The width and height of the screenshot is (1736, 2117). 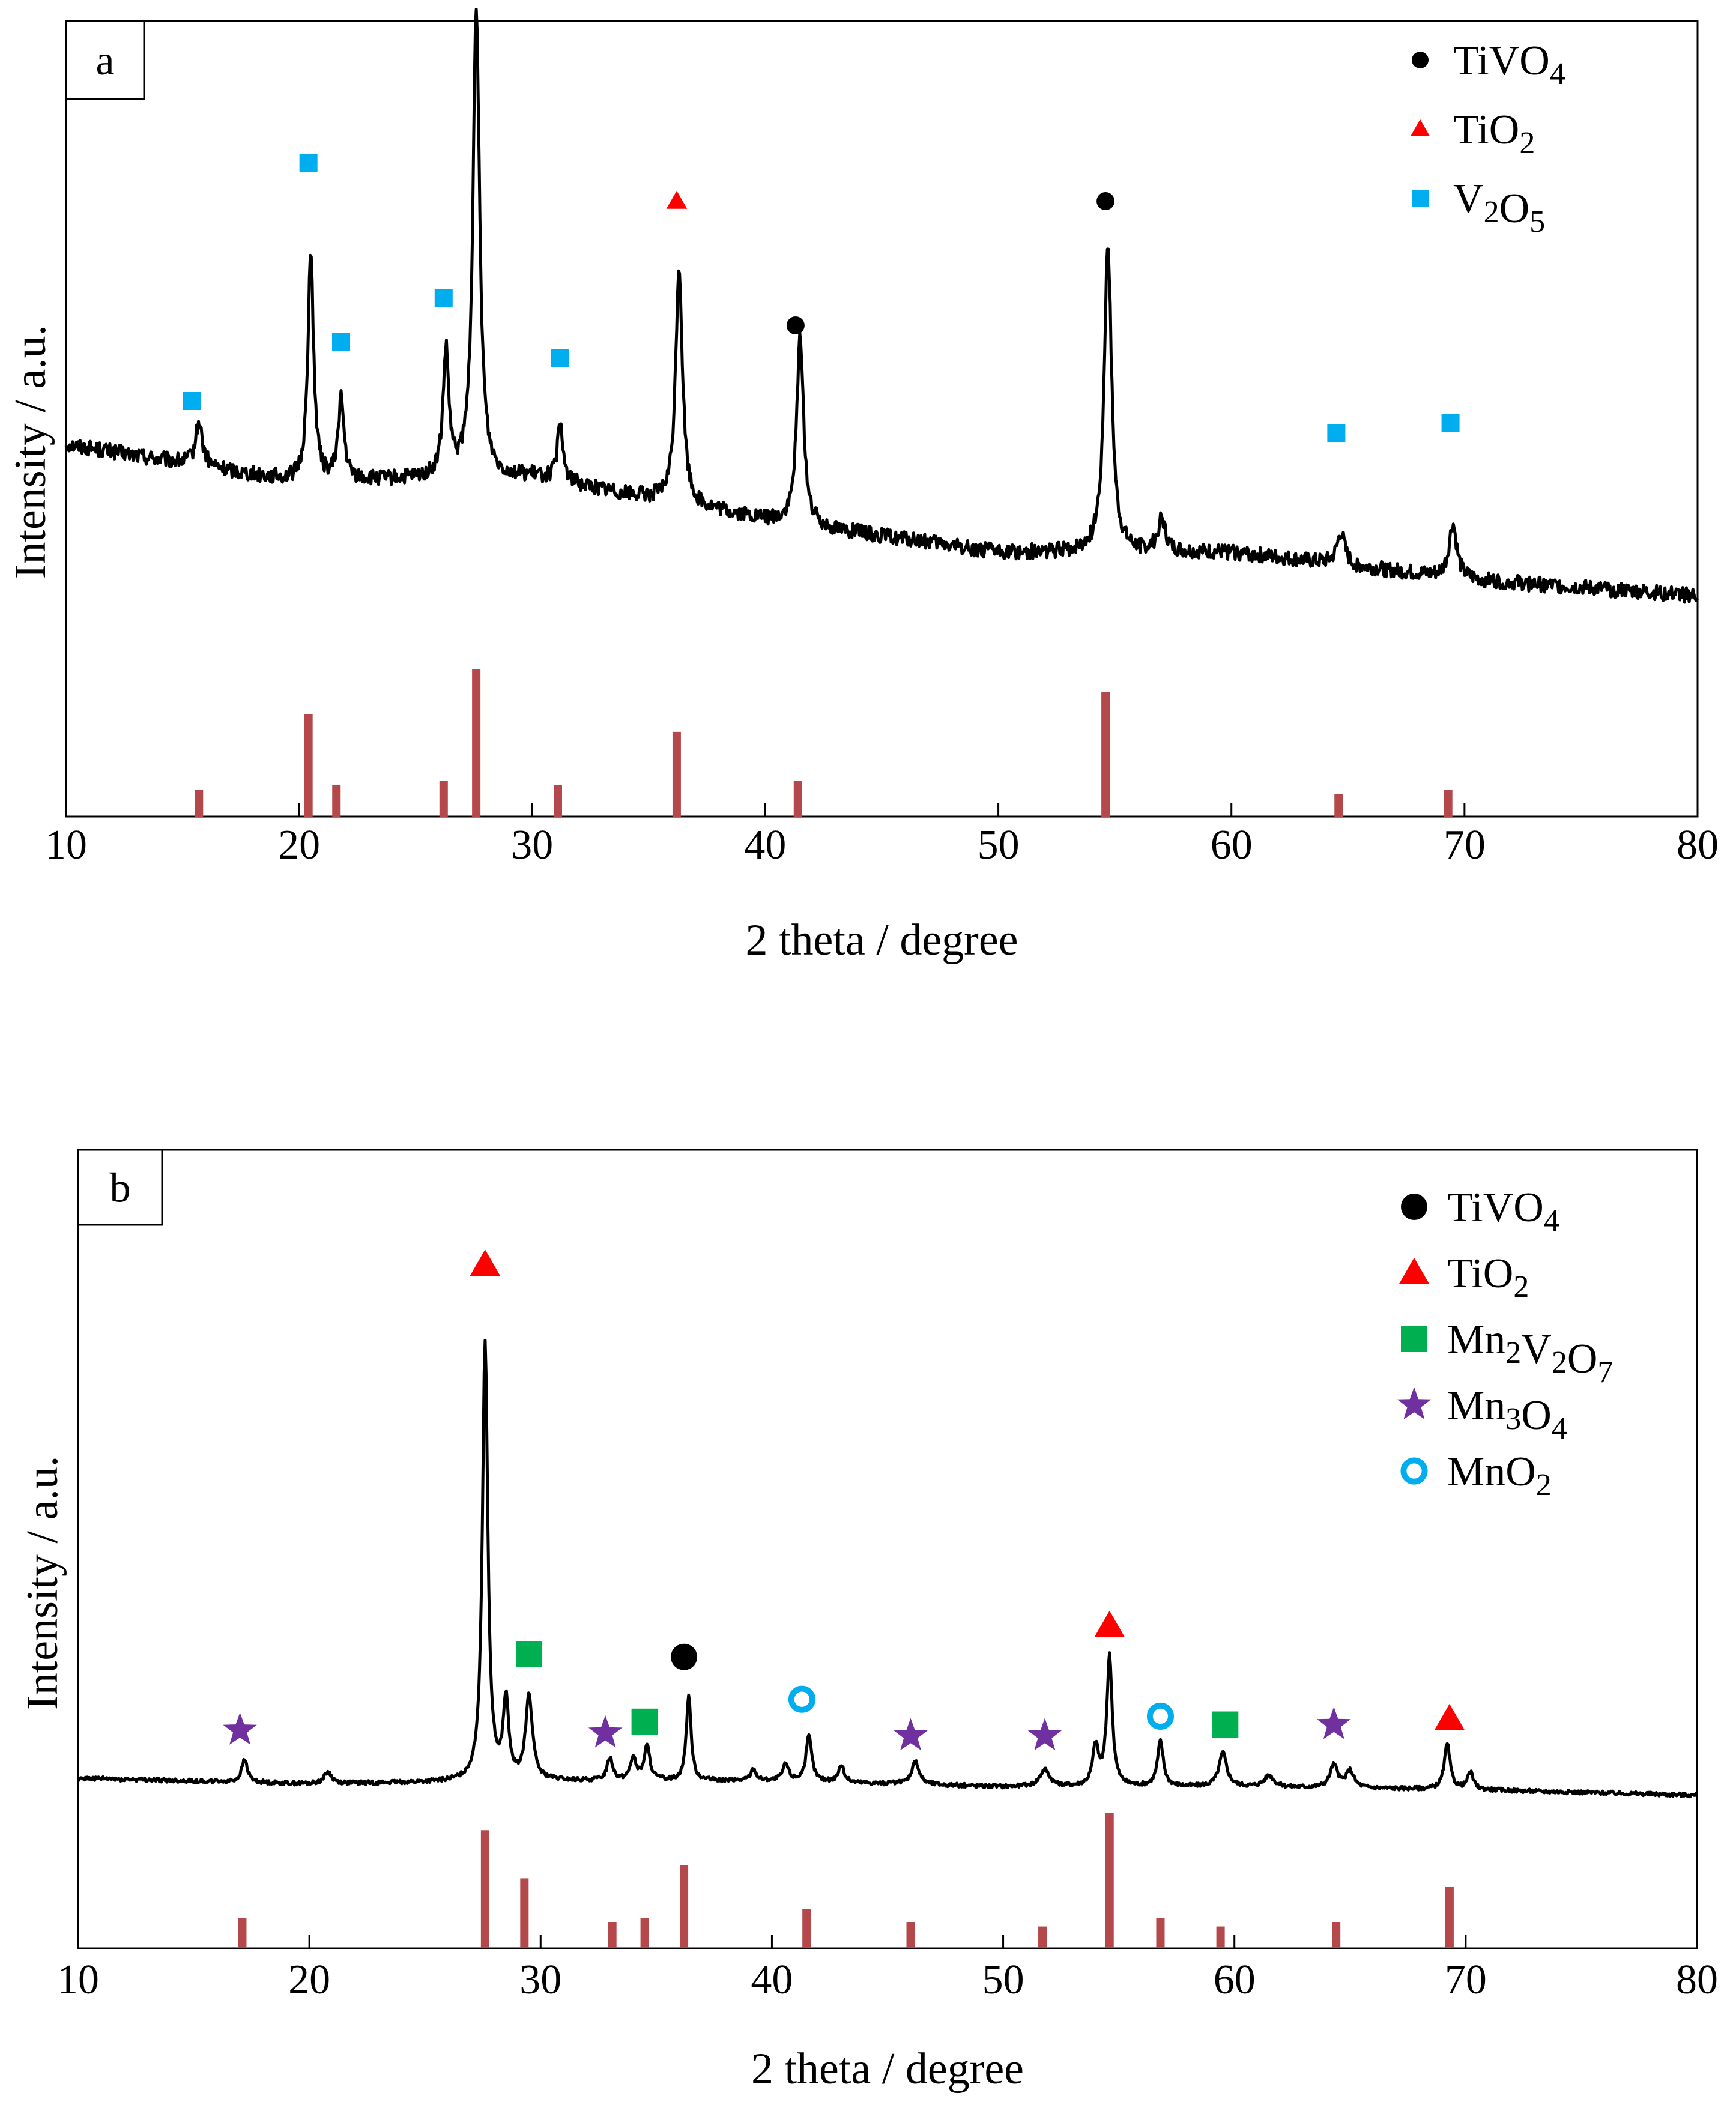 What do you see at coordinates (1414, 1339) in the screenshot?
I see `legend-symbol-mn2v2o7` at bounding box center [1414, 1339].